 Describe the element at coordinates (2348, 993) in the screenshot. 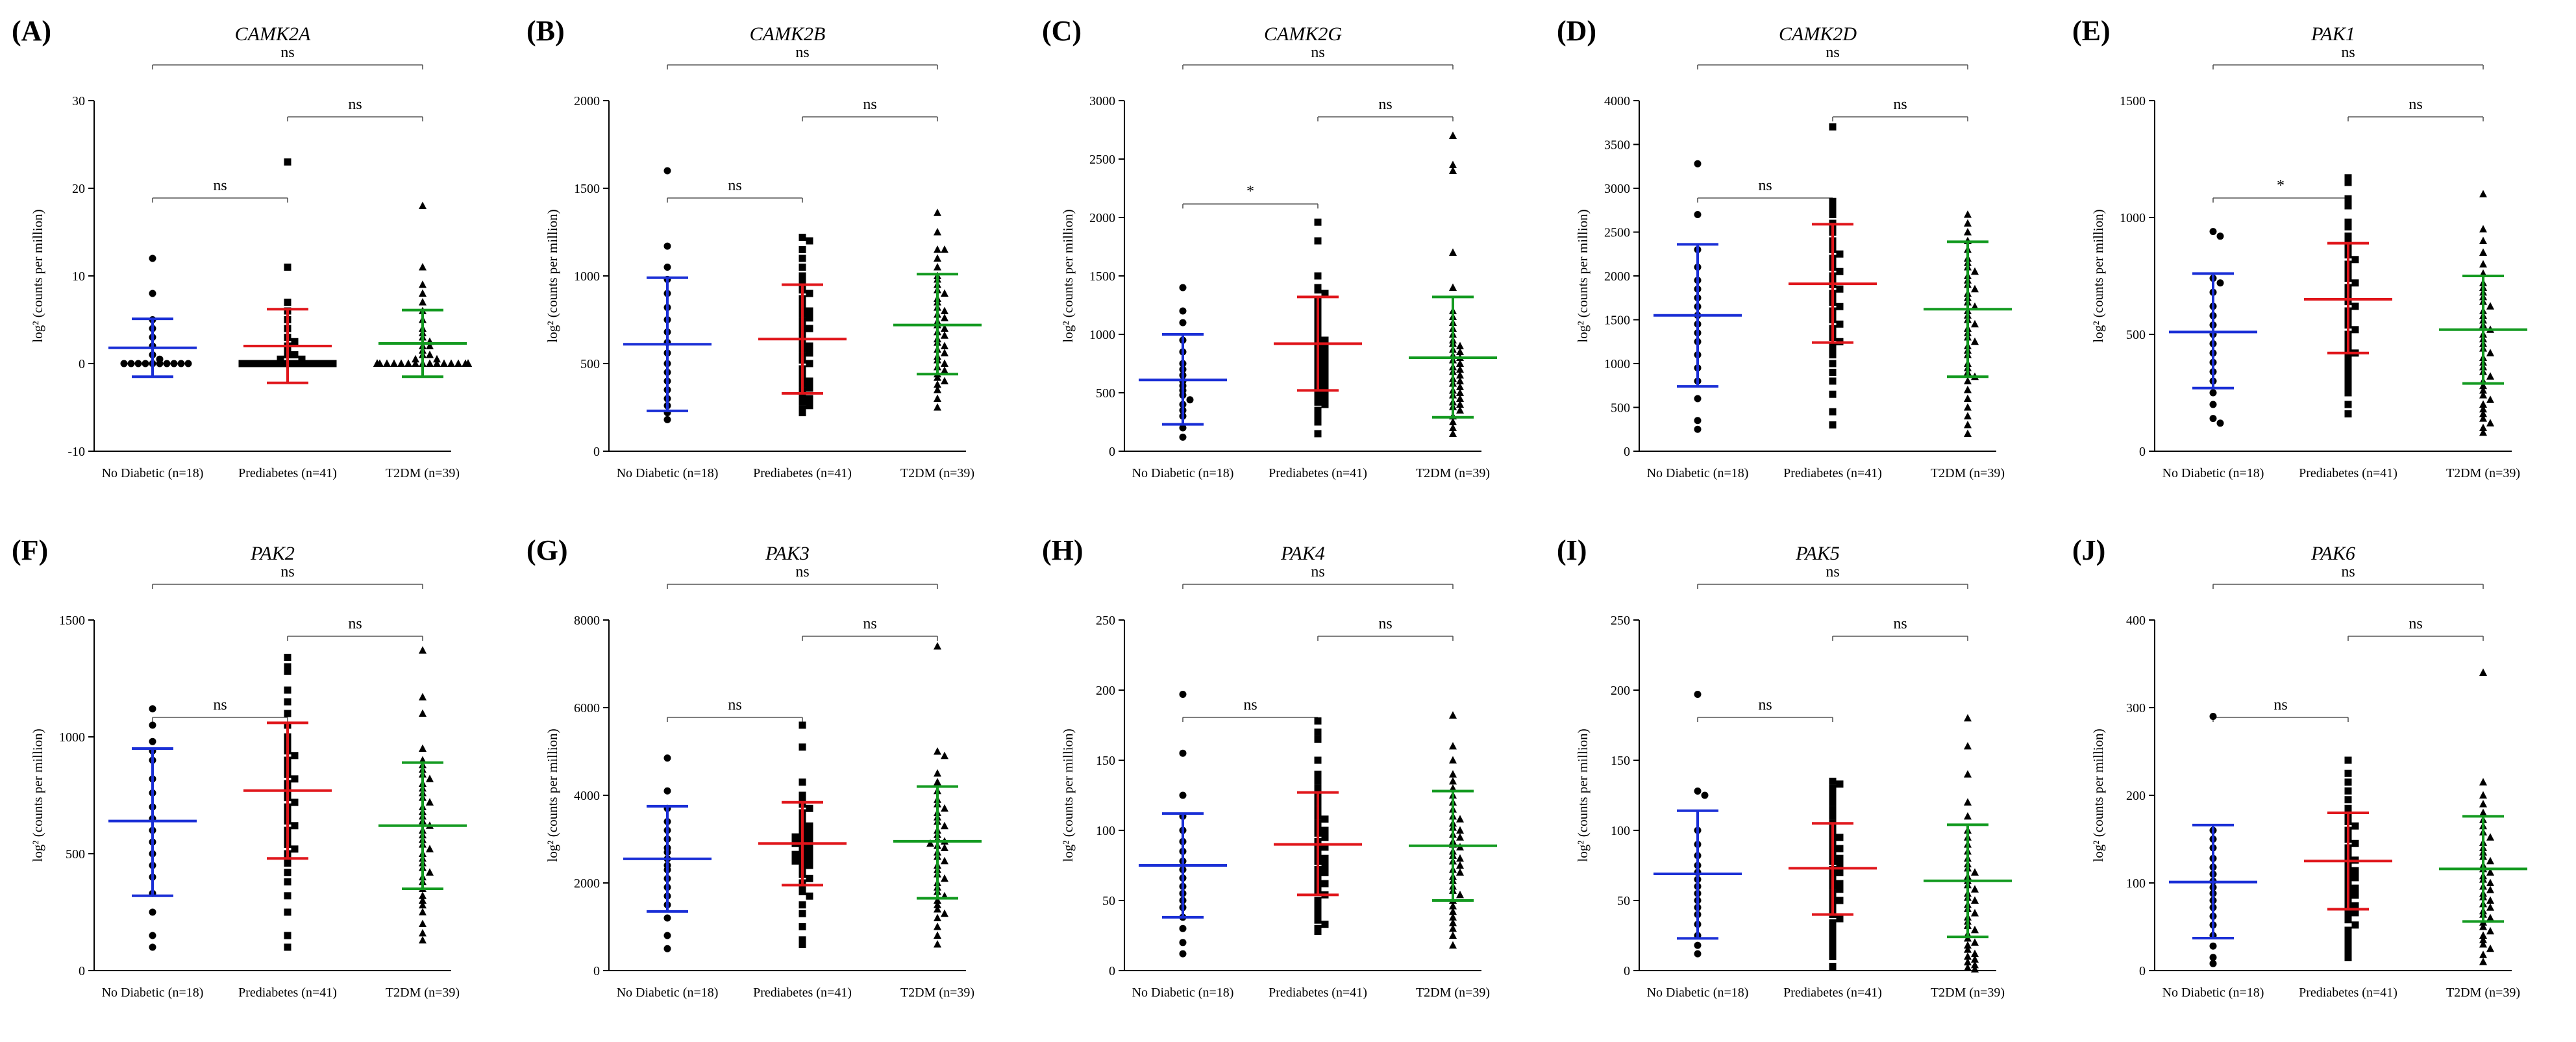

I see `x-tick-label: Prediabetes (n=41)` at that location.